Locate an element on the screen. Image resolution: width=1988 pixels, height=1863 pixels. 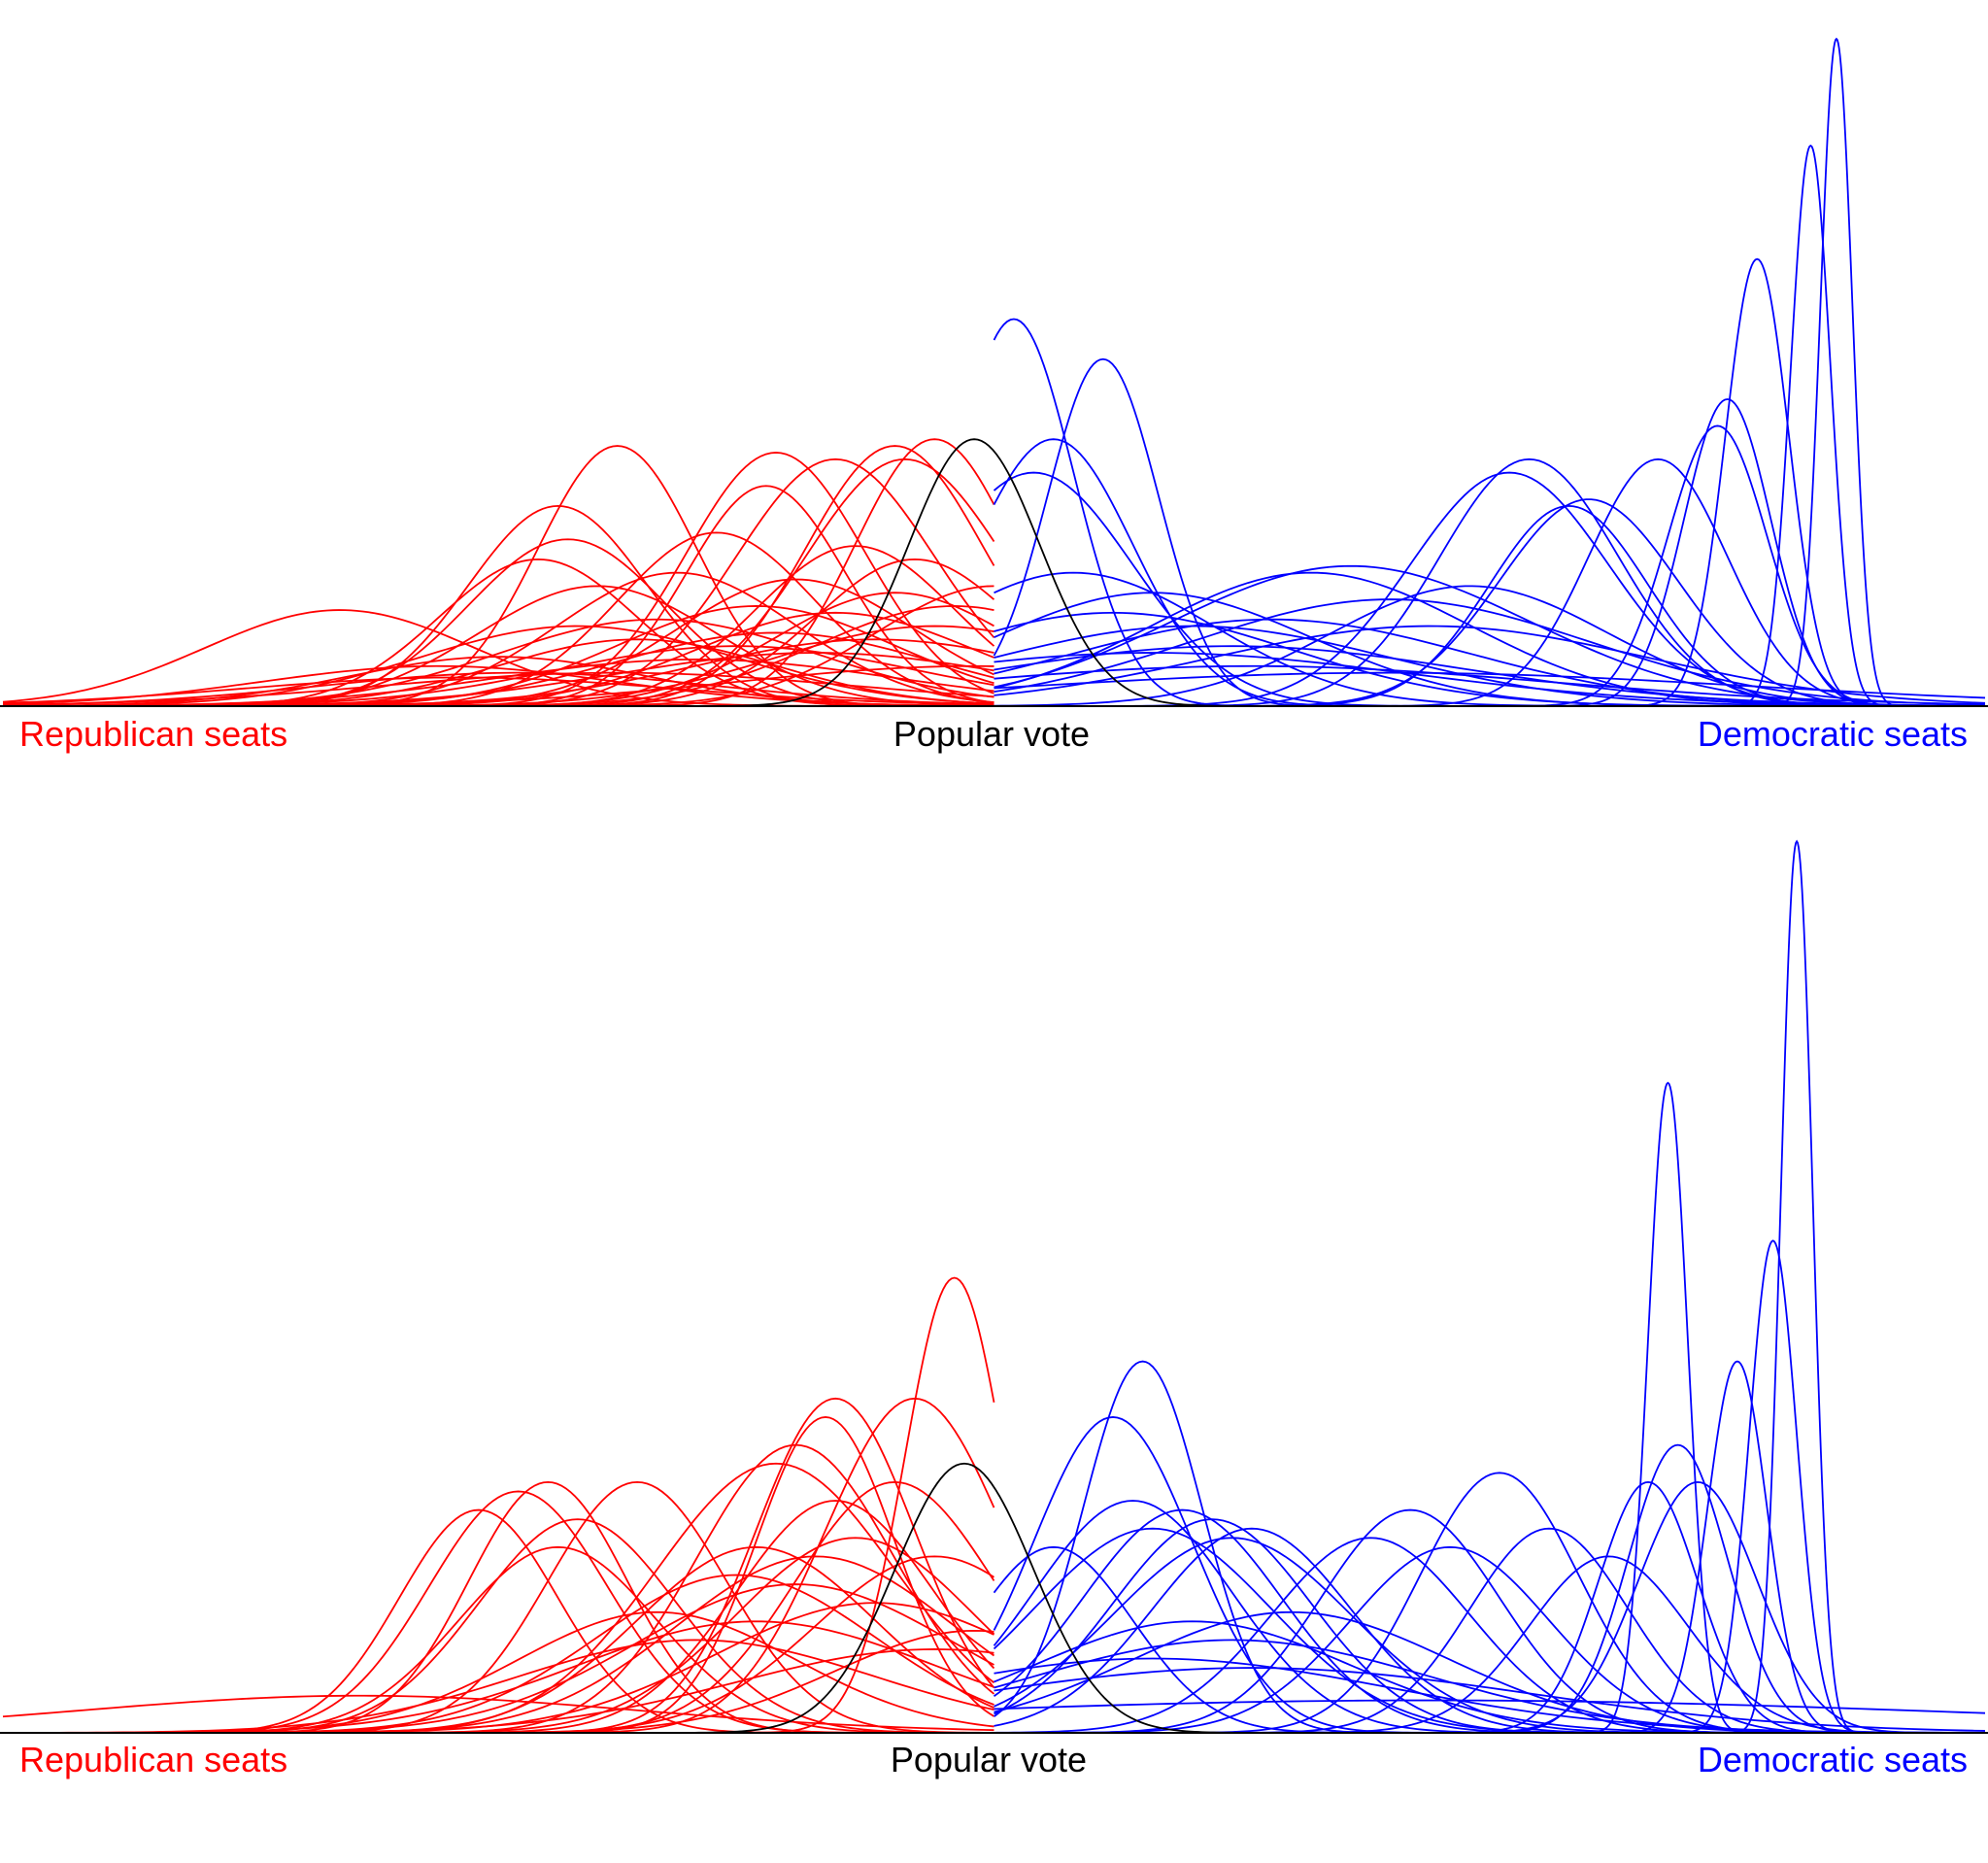
top-popular-vote-curve is located at coordinates (974, 572).